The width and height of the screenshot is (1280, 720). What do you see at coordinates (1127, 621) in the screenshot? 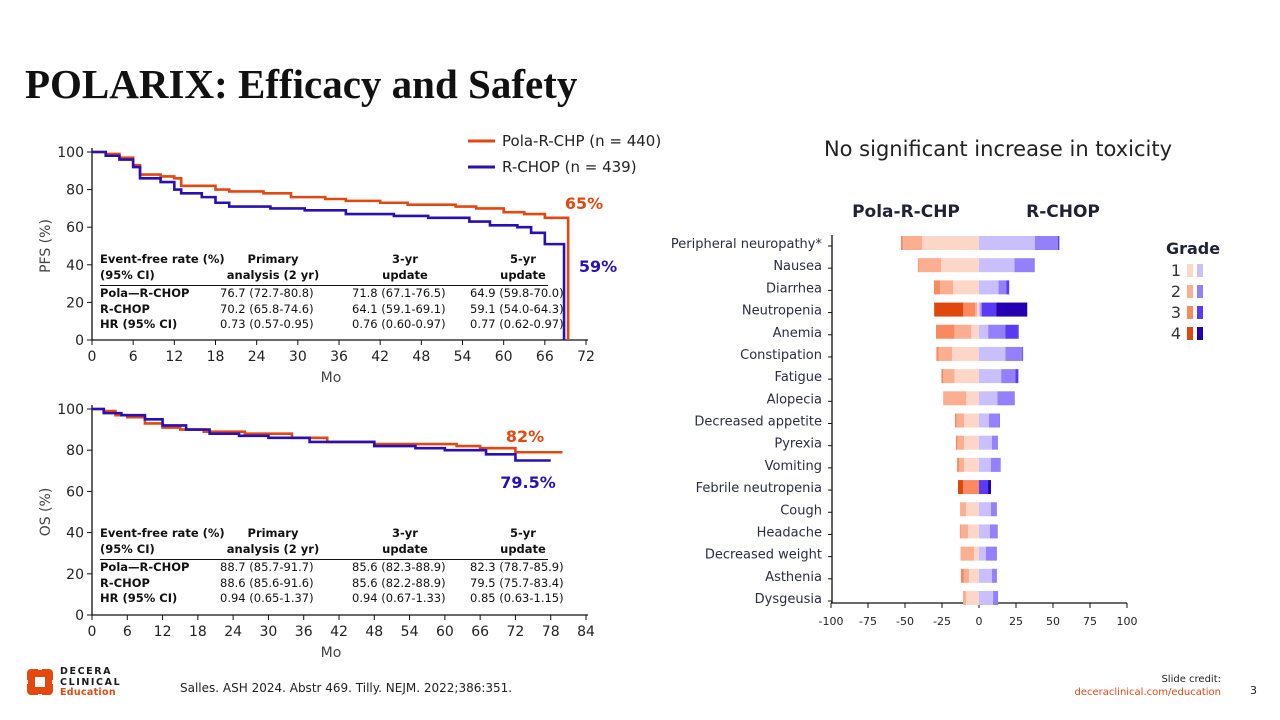
I see `x-tick-label: 100` at bounding box center [1127, 621].